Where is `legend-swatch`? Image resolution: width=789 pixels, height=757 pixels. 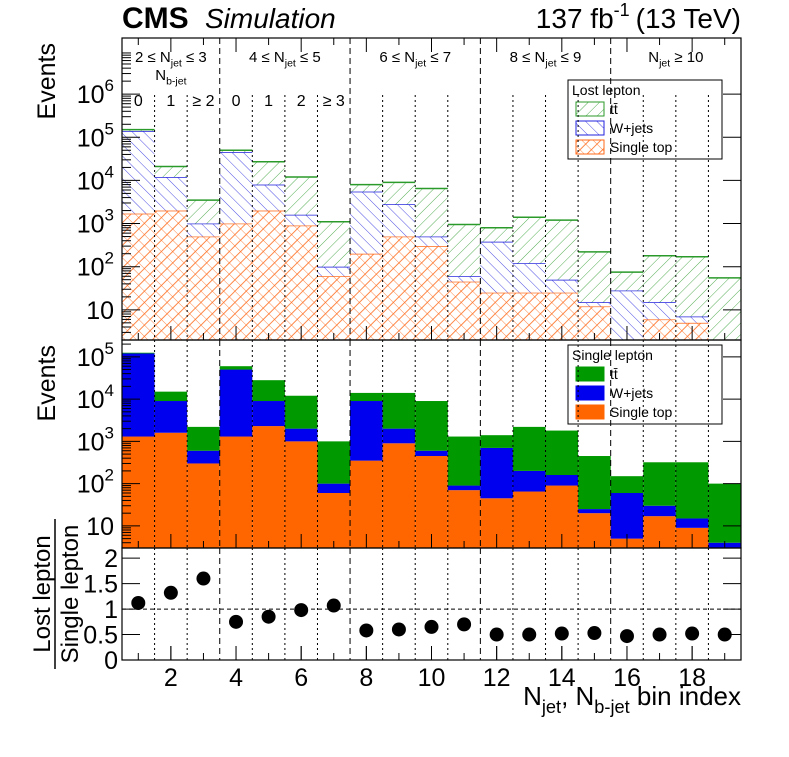
legend-swatch is located at coordinates (590, 128).